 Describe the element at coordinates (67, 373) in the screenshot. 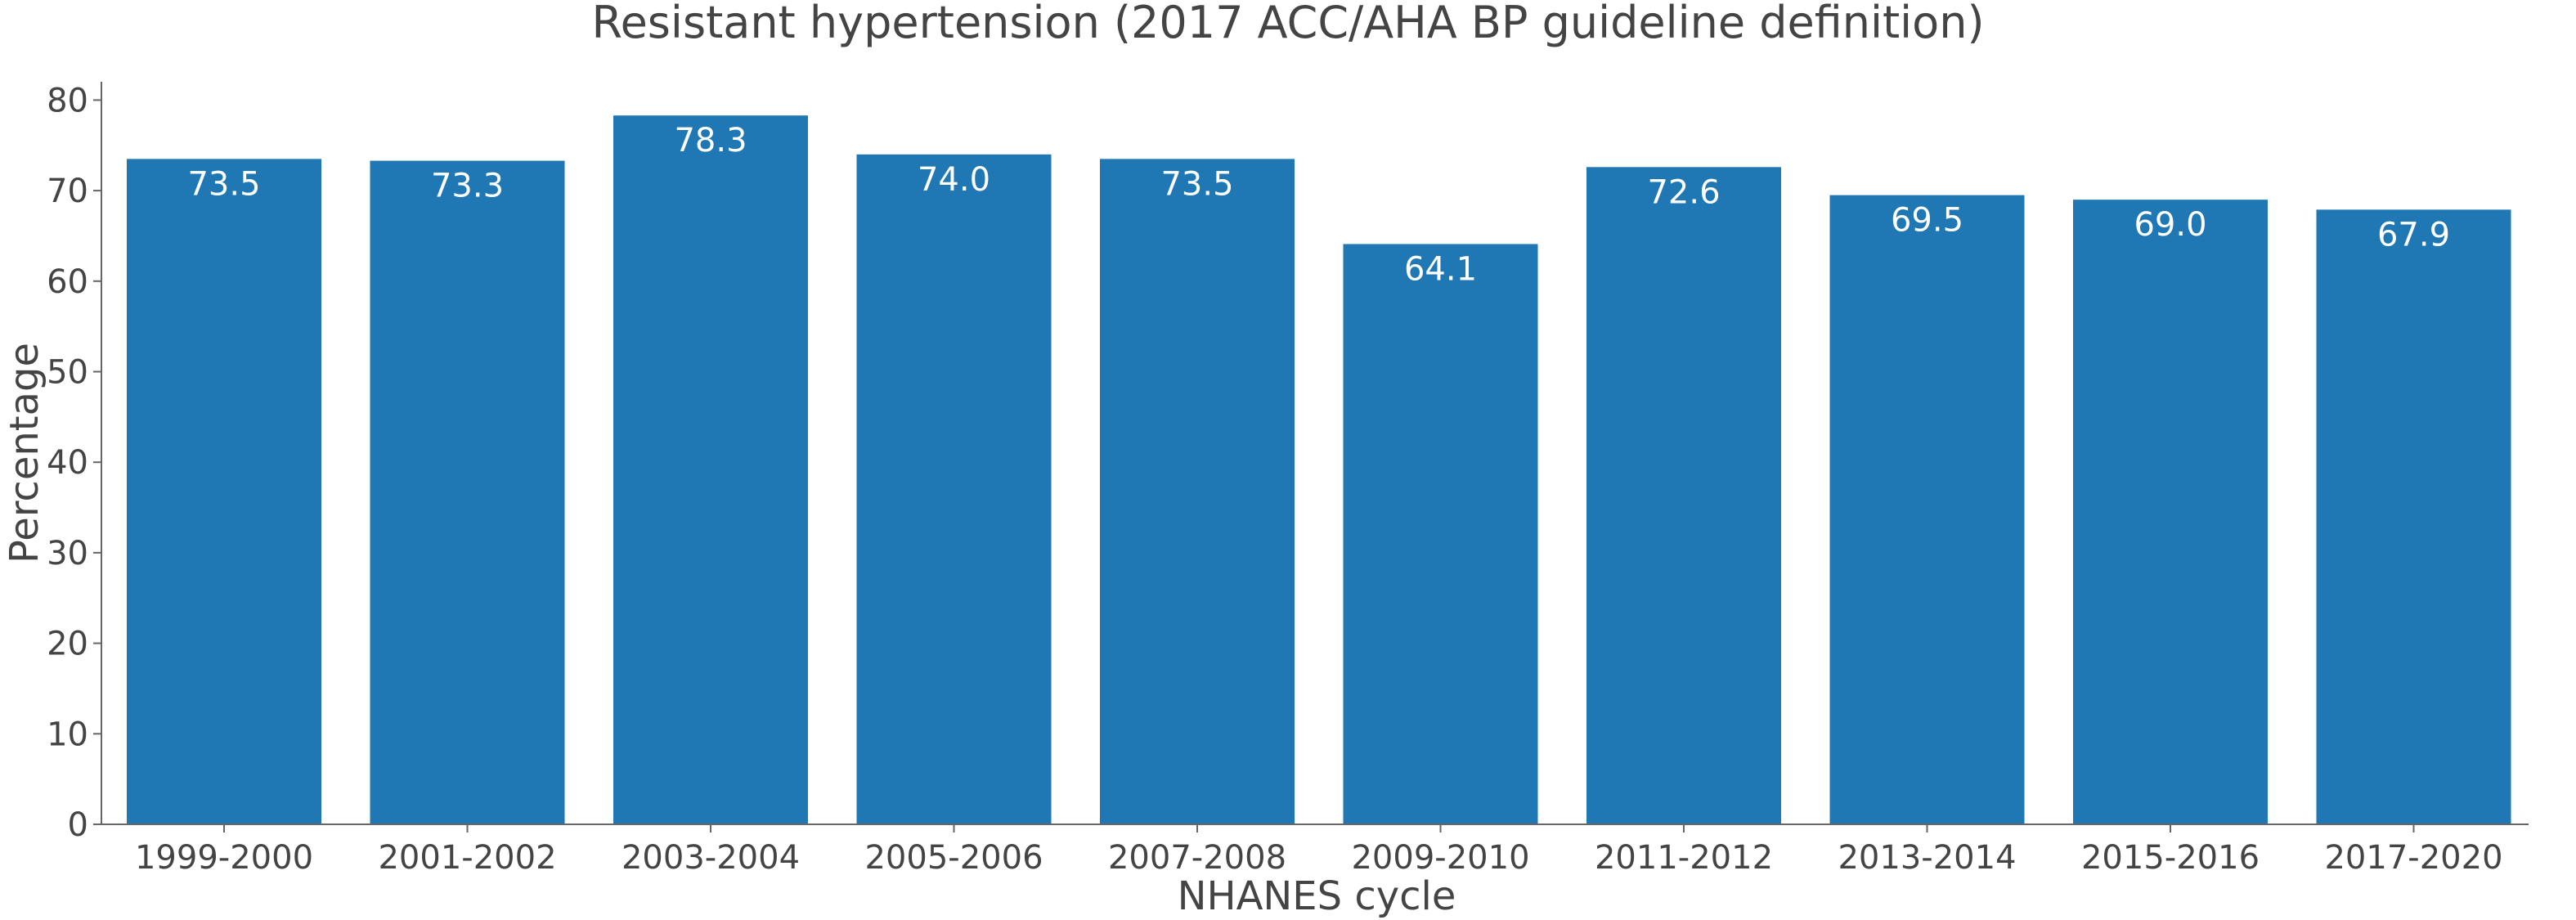

I see `y-tick-label: 50` at that location.